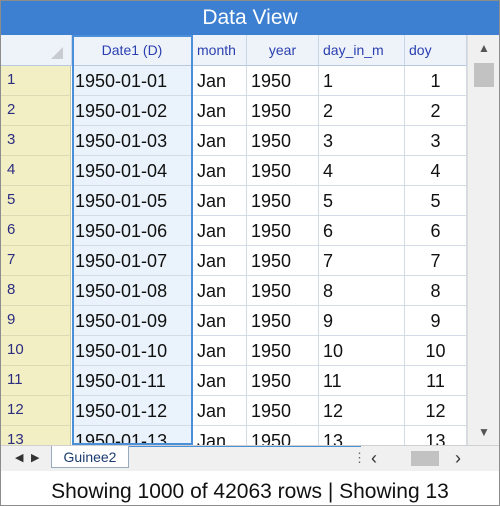 This screenshot has width=500, height=506. What do you see at coordinates (362, 171) in the screenshot?
I see `cell-day: 4` at bounding box center [362, 171].